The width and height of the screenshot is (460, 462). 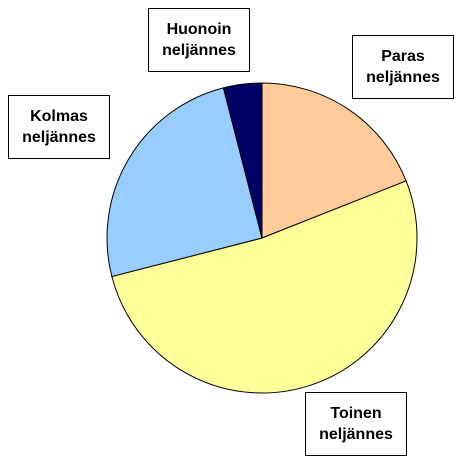 I want to click on slice-label: Huonoin neljännes, so click(x=199, y=40).